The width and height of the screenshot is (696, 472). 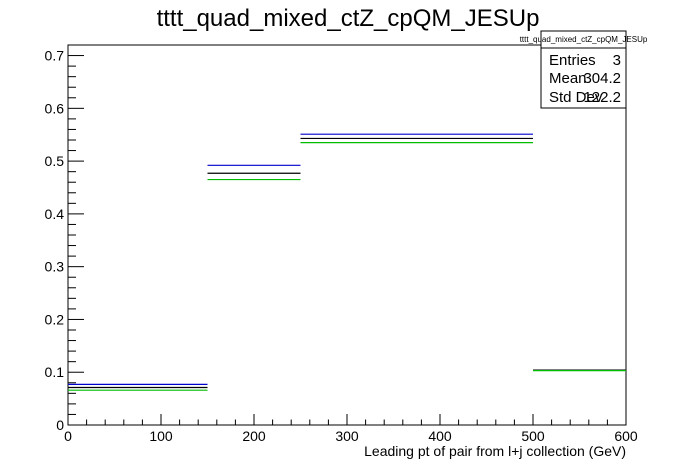 What do you see at coordinates (348, 18) in the screenshot?
I see `chart-title: tttt_quad_mixed_ctZ_cpQM_JESUp` at bounding box center [348, 18].